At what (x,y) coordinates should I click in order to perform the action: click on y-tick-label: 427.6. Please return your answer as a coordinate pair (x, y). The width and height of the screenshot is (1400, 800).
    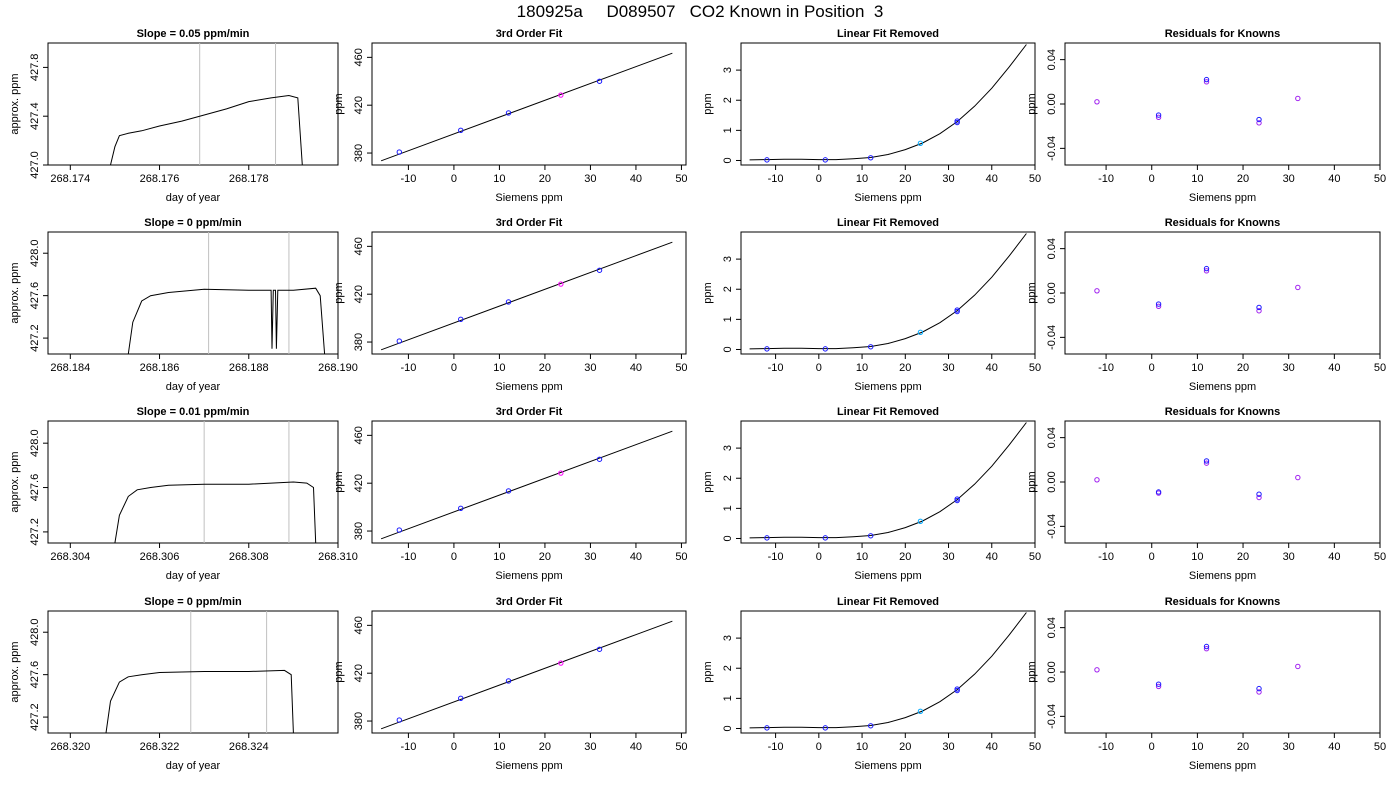
    Looking at the image, I should click on (35, 296).